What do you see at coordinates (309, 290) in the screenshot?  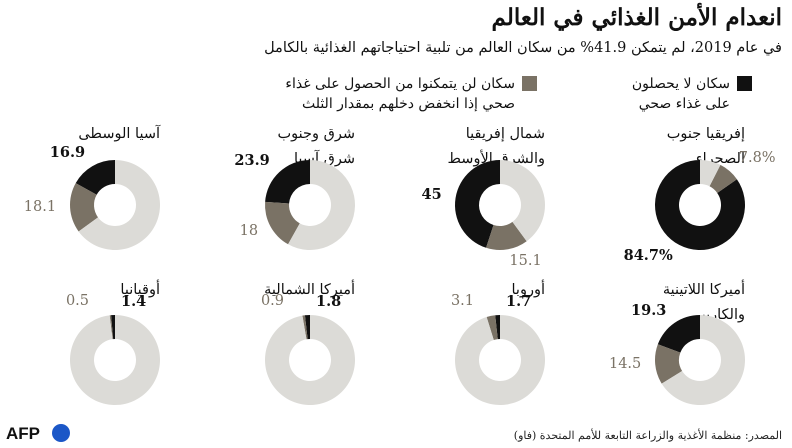 I see `region-label: أميركا الشمالية` at bounding box center [309, 290].